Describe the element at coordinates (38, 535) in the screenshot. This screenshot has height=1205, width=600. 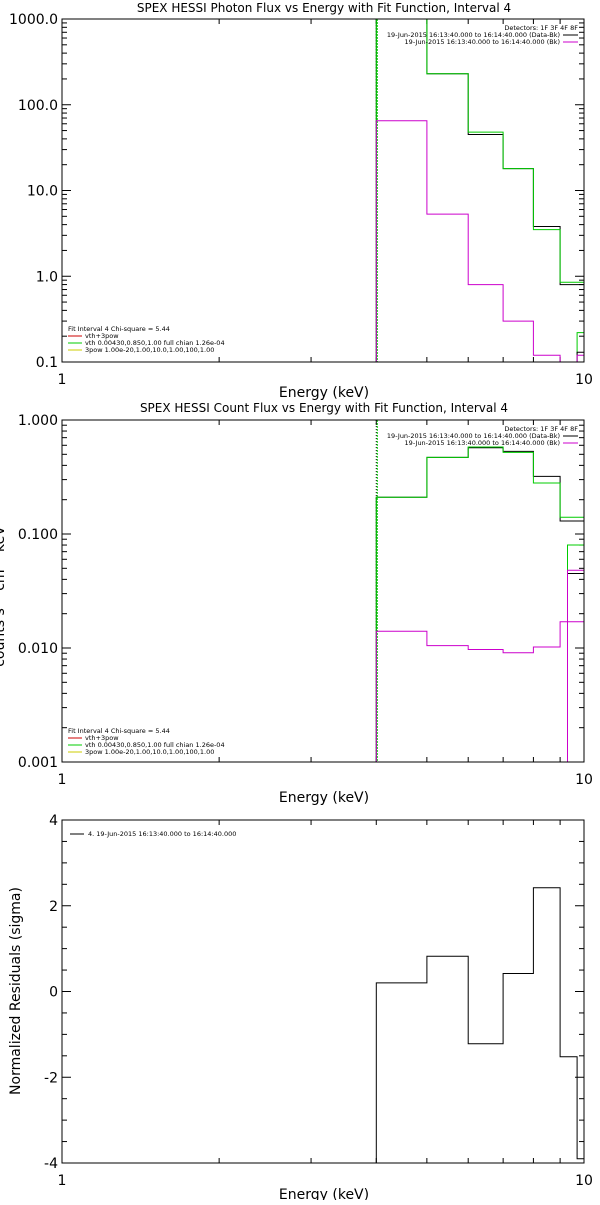
I see `count-ytick-label: 0.100` at that location.